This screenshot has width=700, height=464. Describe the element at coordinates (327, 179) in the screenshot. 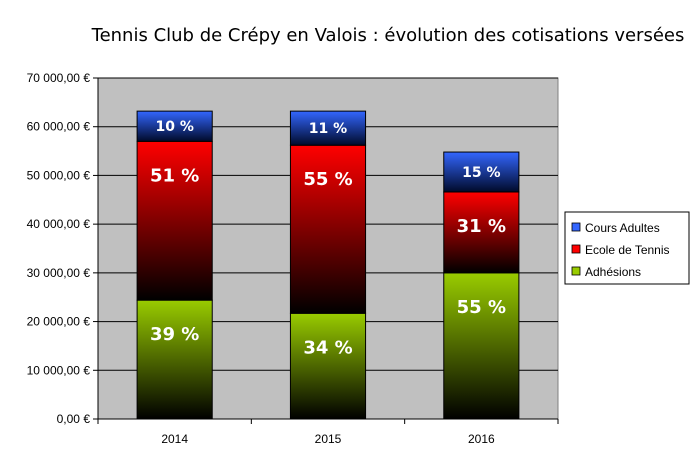

I see `data-label-ecole-de-tennis: 55 %` at that location.